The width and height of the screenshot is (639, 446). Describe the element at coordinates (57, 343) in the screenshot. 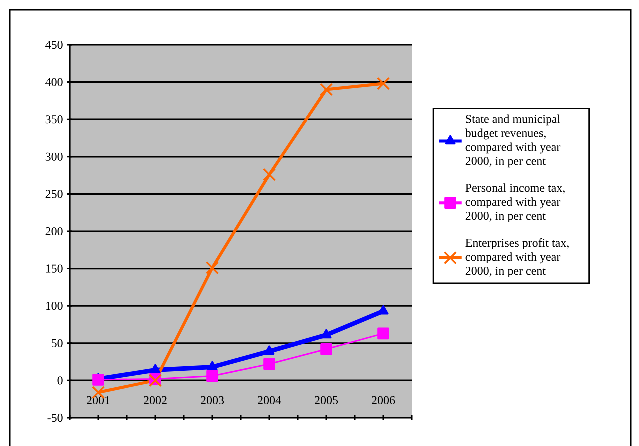

I see `y-tick-label: 50` at that location.